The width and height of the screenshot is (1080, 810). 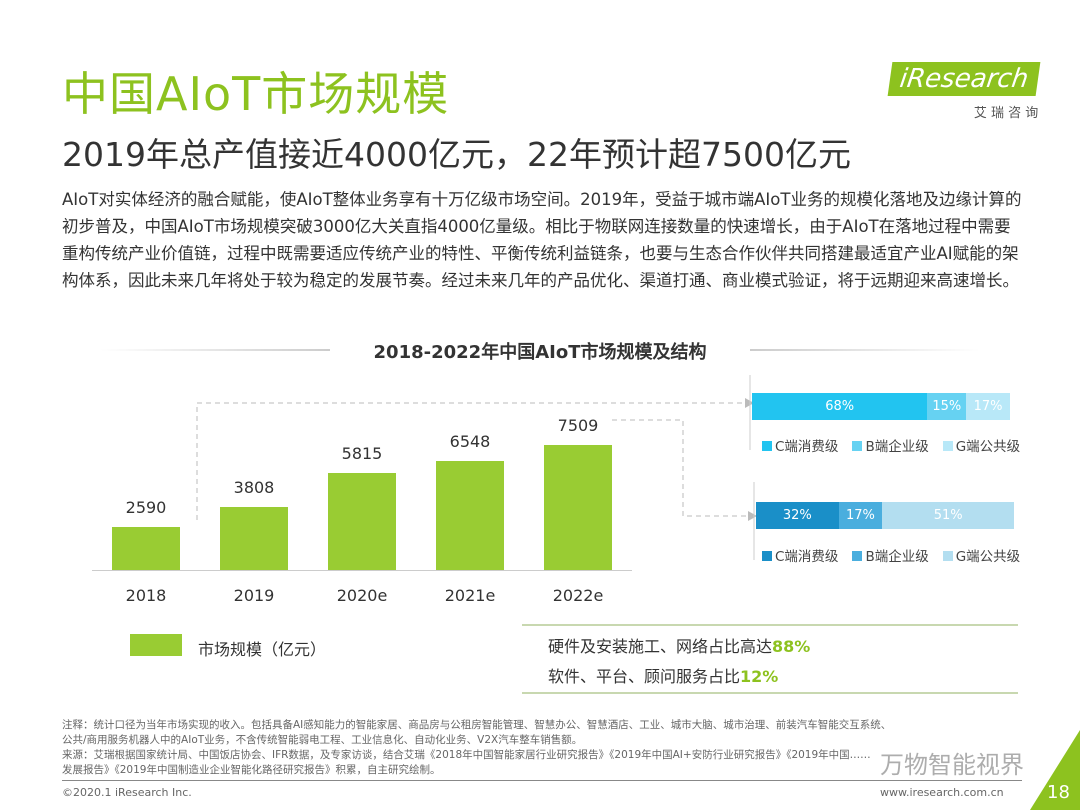 I want to click on segment-g-2019: 17%, so click(x=988, y=406).